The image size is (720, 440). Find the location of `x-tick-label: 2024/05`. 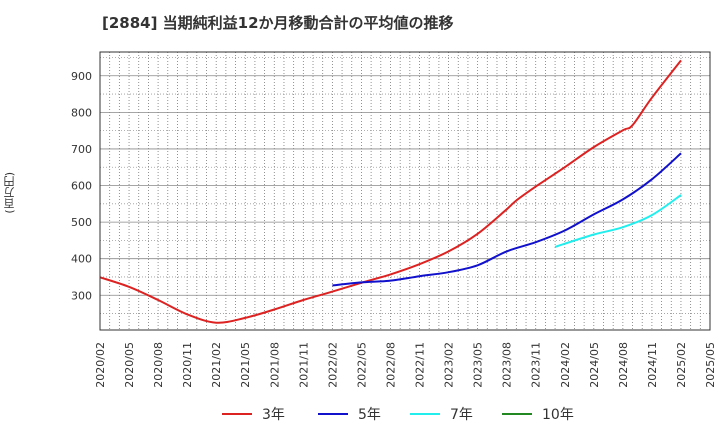

x-tick-label: 2024/05 is located at coordinates (594, 365).